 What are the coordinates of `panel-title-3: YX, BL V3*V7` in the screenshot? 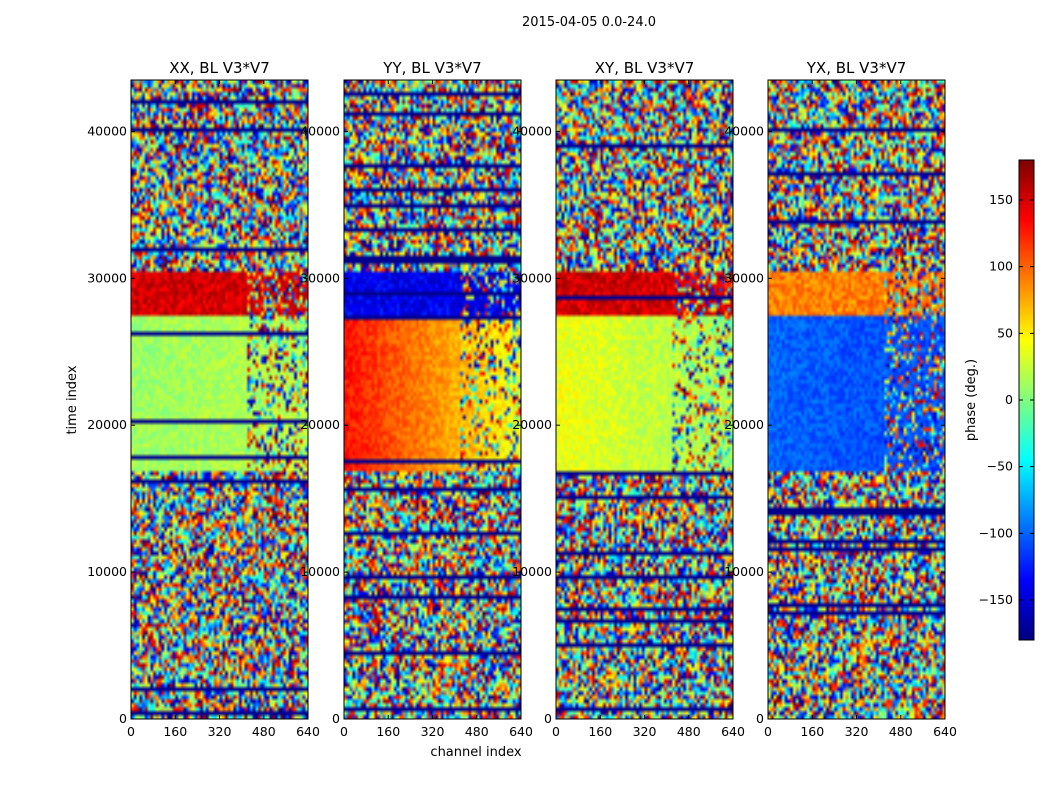 It's located at (856, 68).